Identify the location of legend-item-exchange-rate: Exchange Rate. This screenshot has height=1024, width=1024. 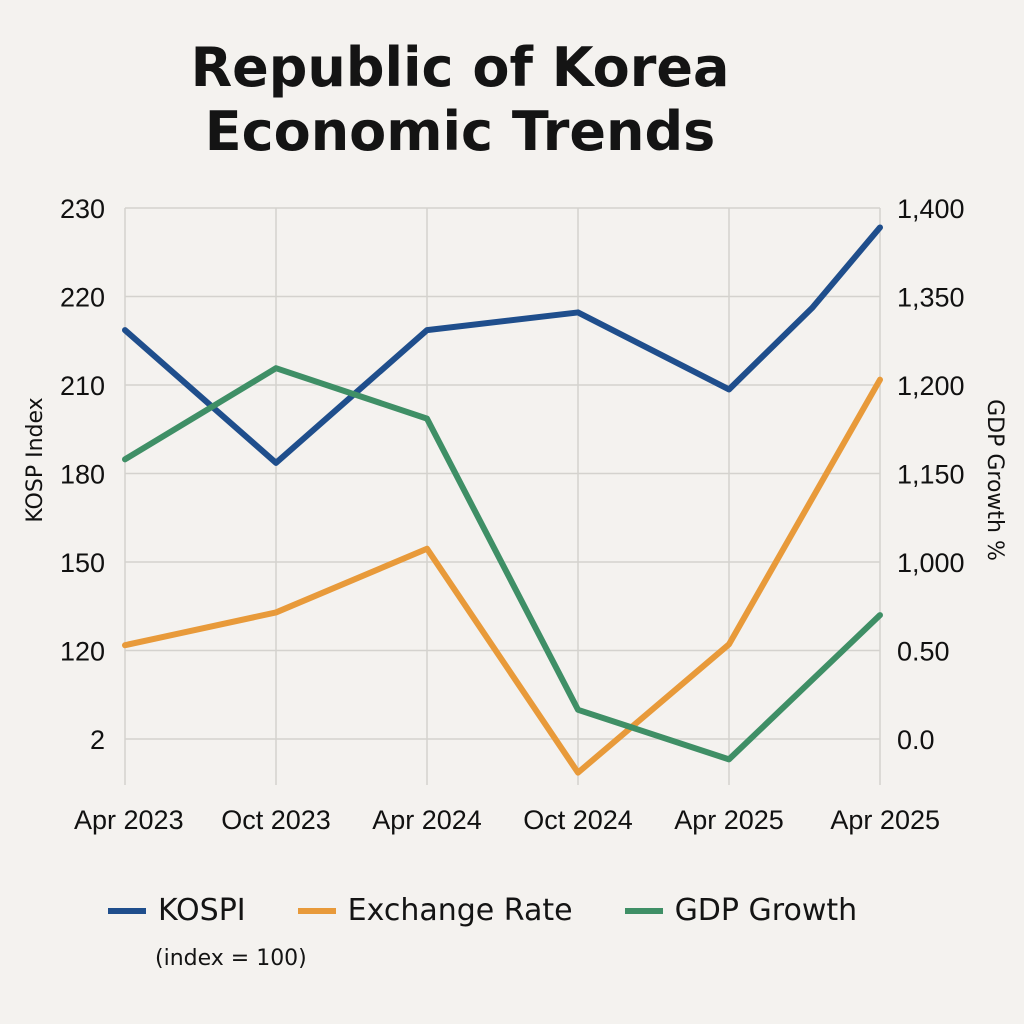
(435, 910).